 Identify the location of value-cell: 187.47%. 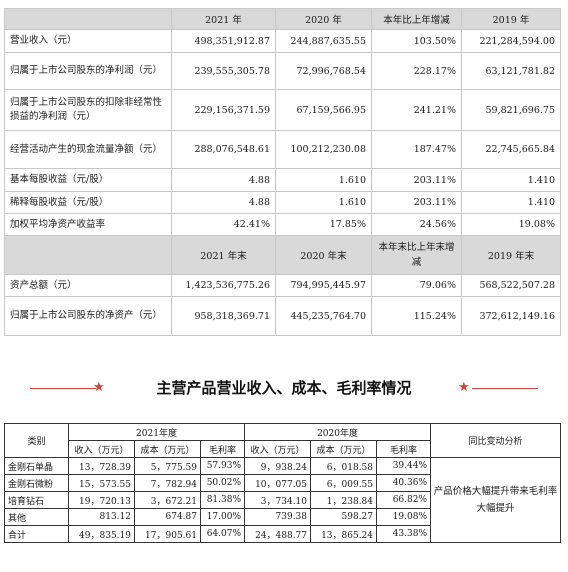
(416, 149).